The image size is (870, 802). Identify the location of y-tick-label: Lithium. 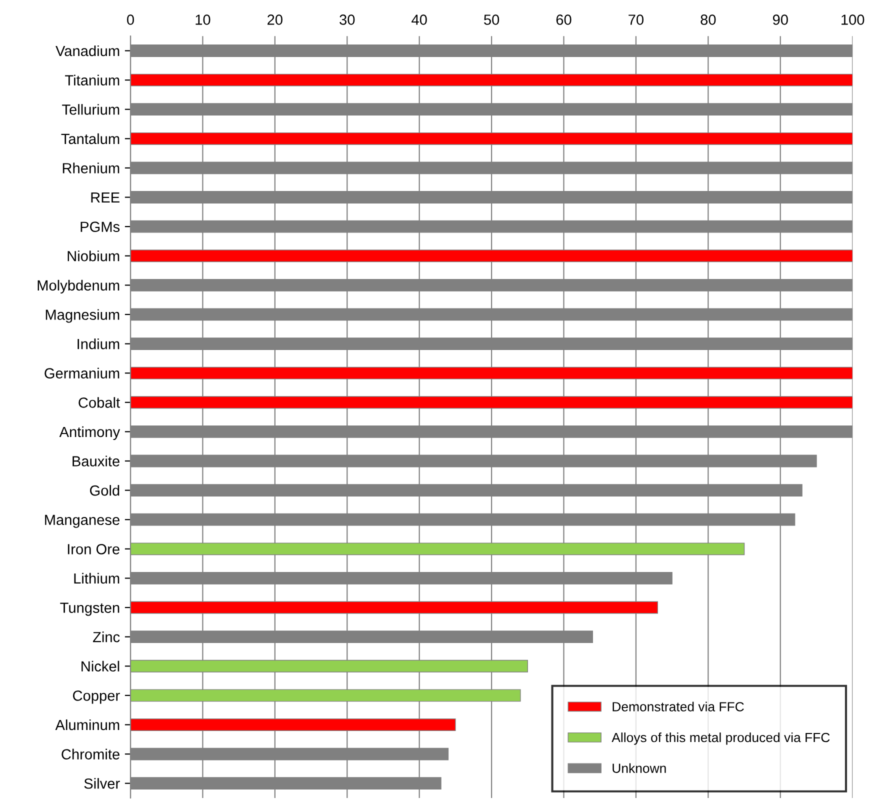
(97, 578).